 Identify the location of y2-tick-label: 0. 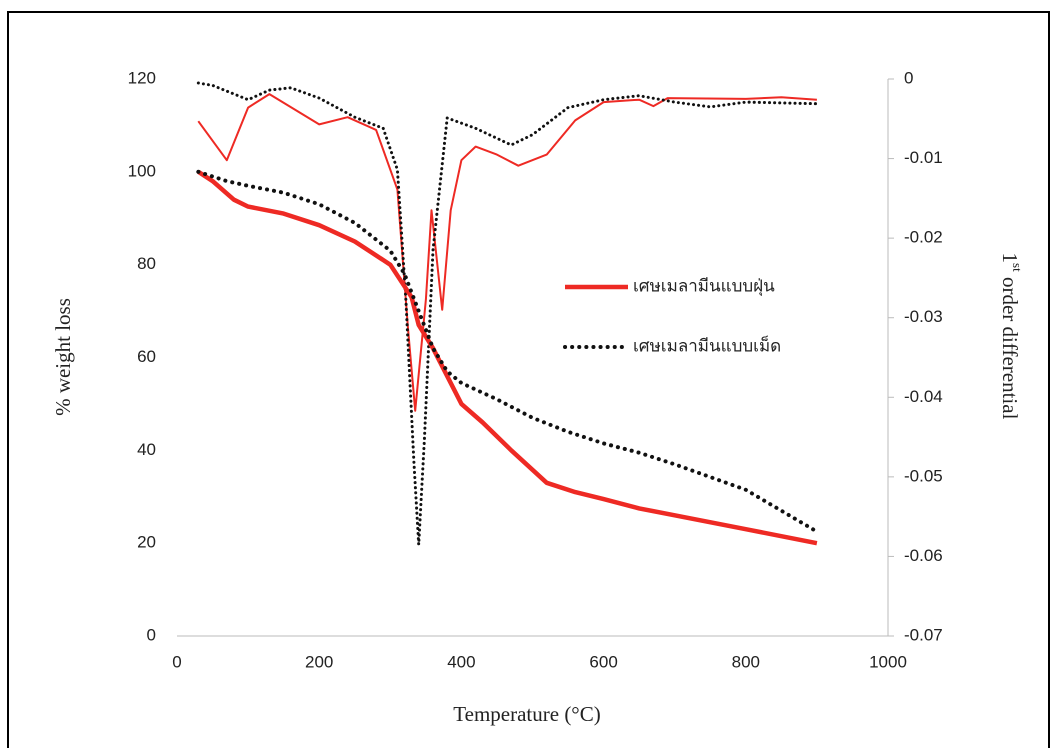
(908, 77).